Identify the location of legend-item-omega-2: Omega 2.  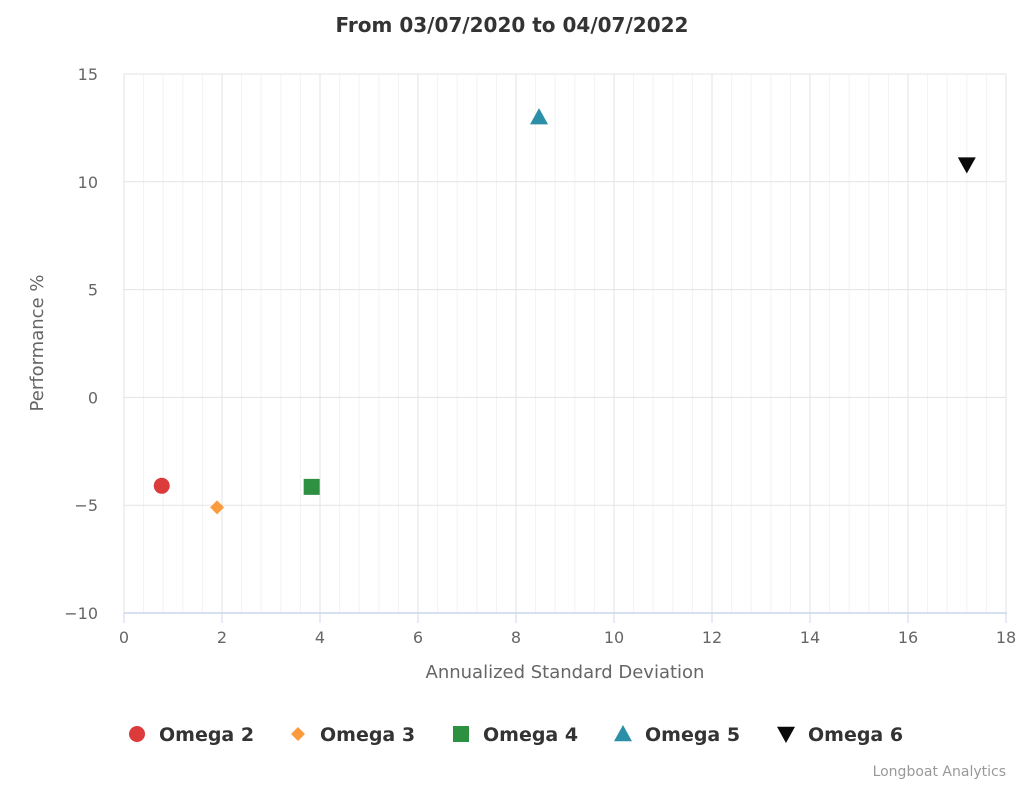
(191, 735).